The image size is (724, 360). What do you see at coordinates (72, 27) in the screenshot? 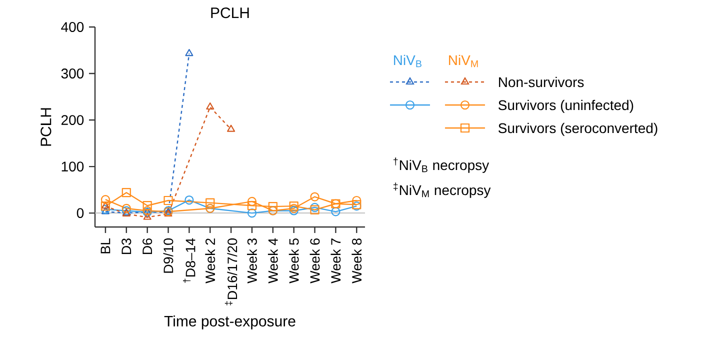
I see `y-tick-label: 400` at bounding box center [72, 27].